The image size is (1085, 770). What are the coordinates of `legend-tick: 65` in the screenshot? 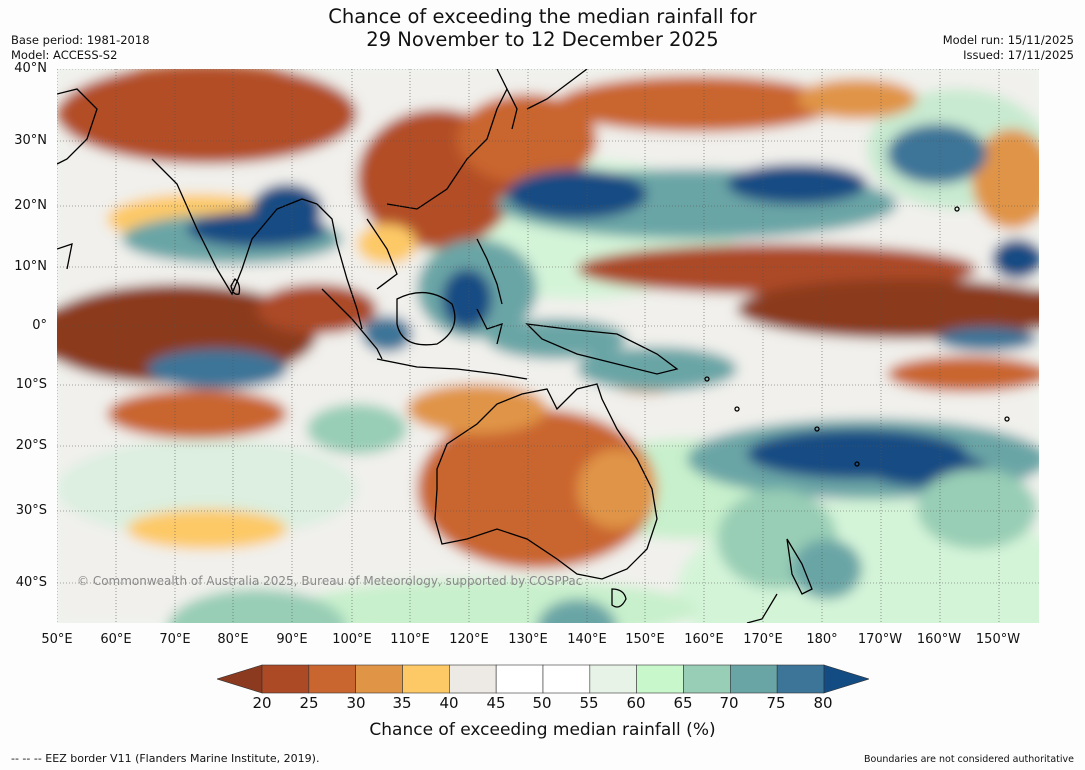 It's located at (683, 703).